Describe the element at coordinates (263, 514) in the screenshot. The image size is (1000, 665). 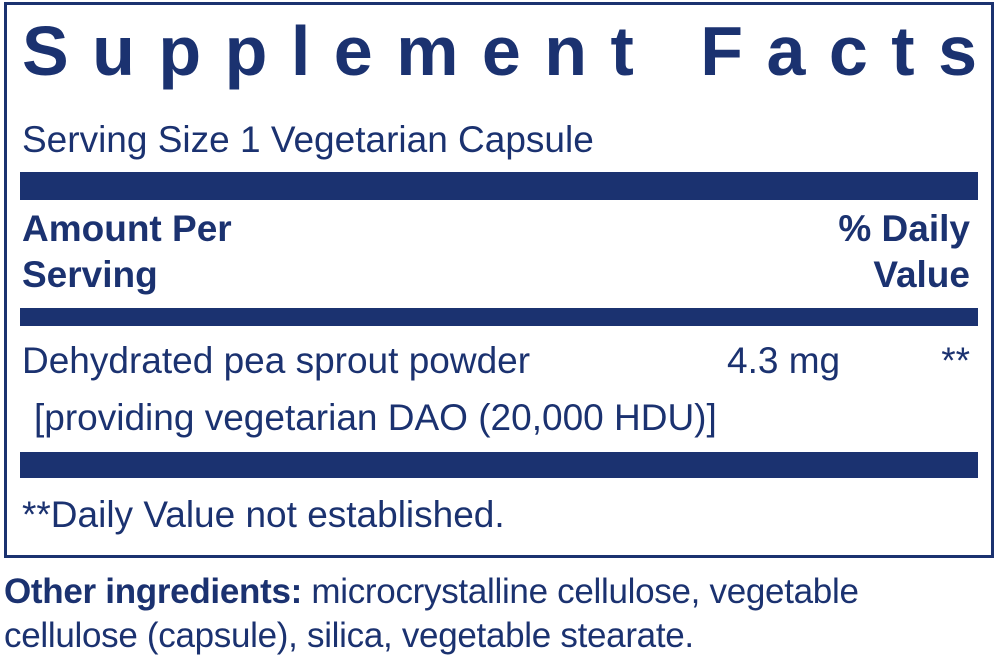
I see `footnote: **Daily Value not established.` at that location.